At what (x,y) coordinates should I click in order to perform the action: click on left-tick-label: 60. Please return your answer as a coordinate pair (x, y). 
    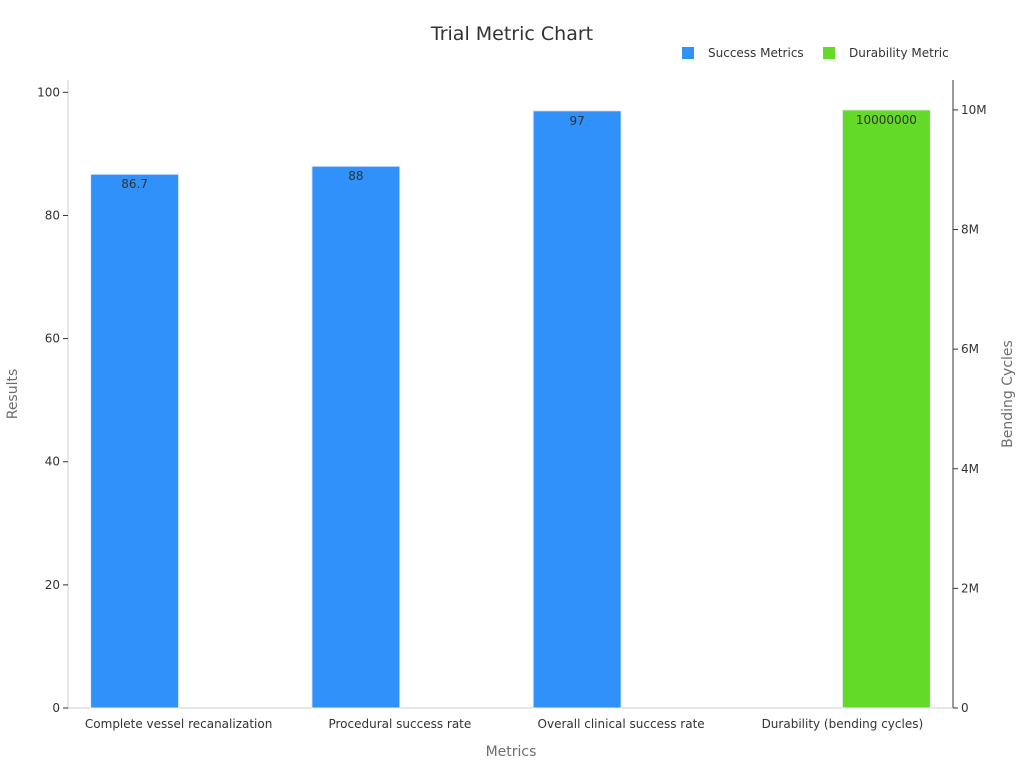
    Looking at the image, I should click on (52, 339).